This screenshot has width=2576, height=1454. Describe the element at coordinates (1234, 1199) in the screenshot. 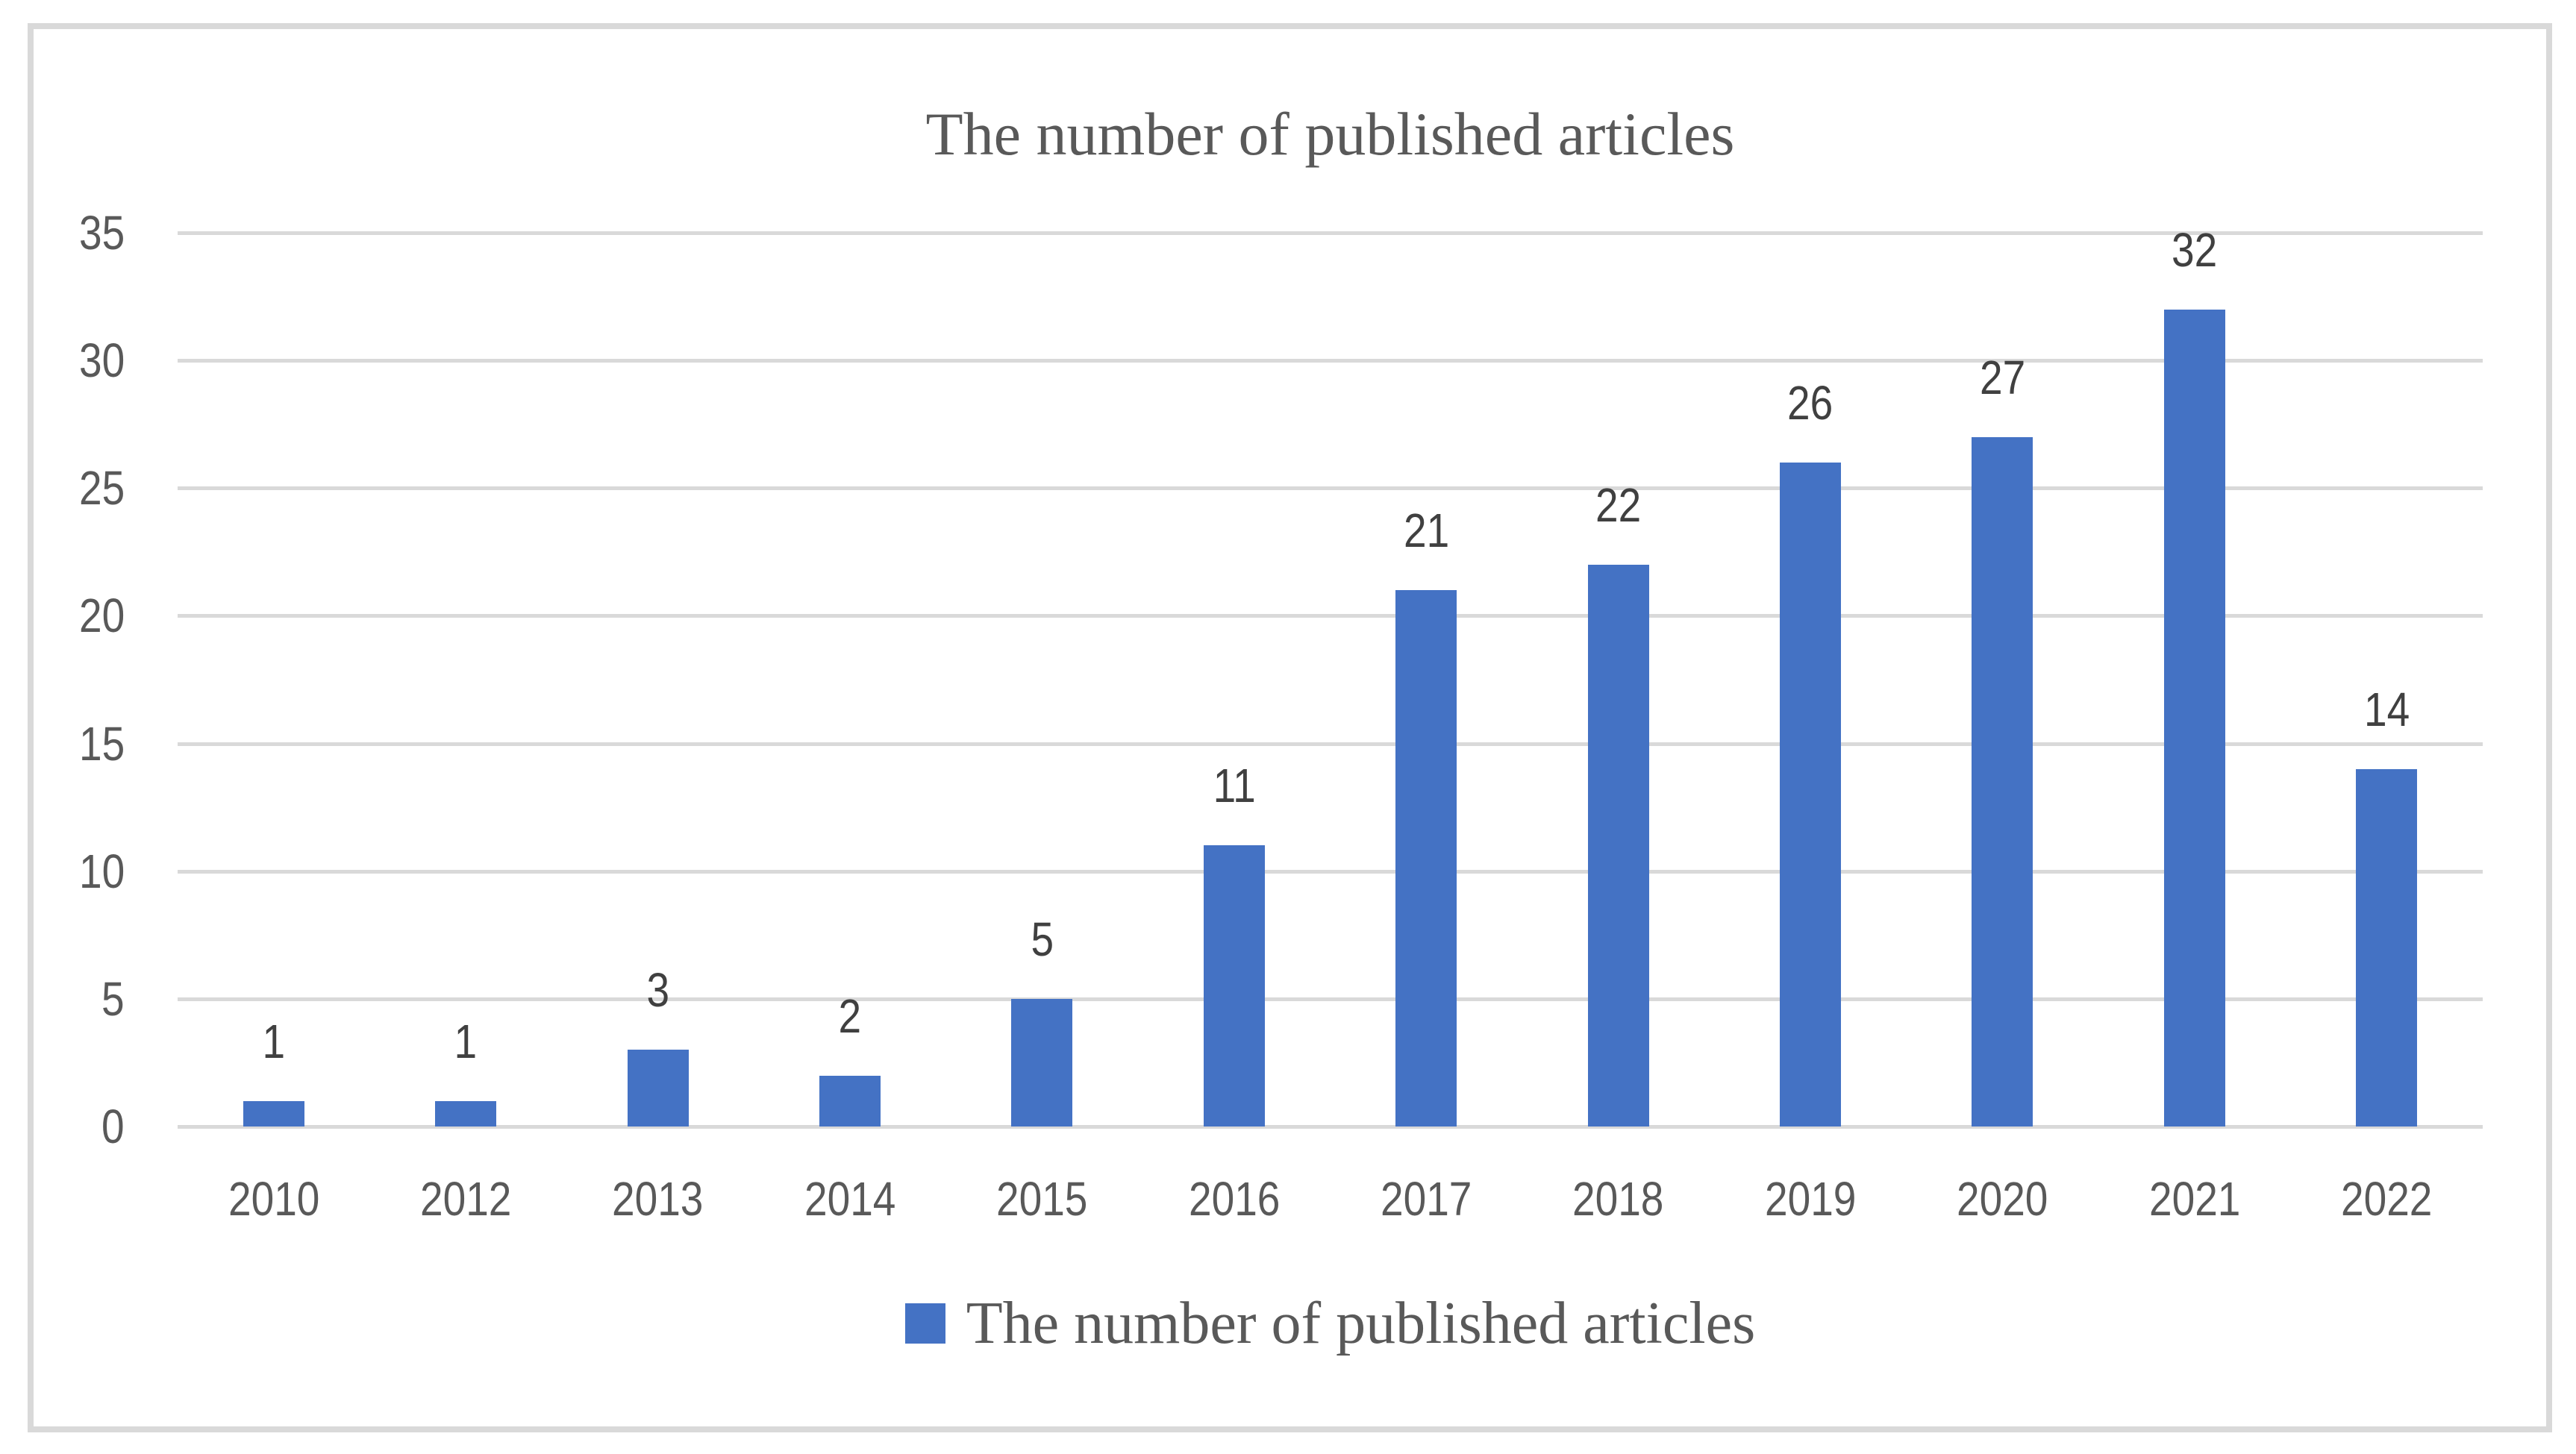

I see `x-tick-label: 2016` at that location.